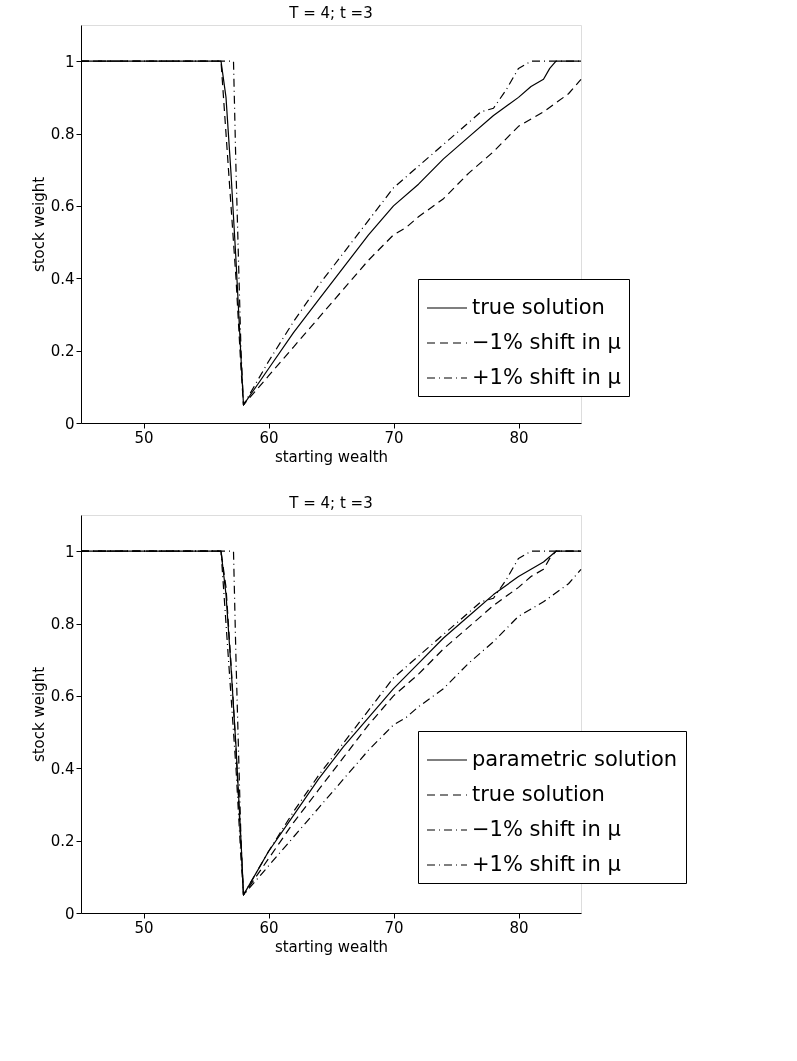  I want to click on legend-label: parametric solution, so click(575, 759).